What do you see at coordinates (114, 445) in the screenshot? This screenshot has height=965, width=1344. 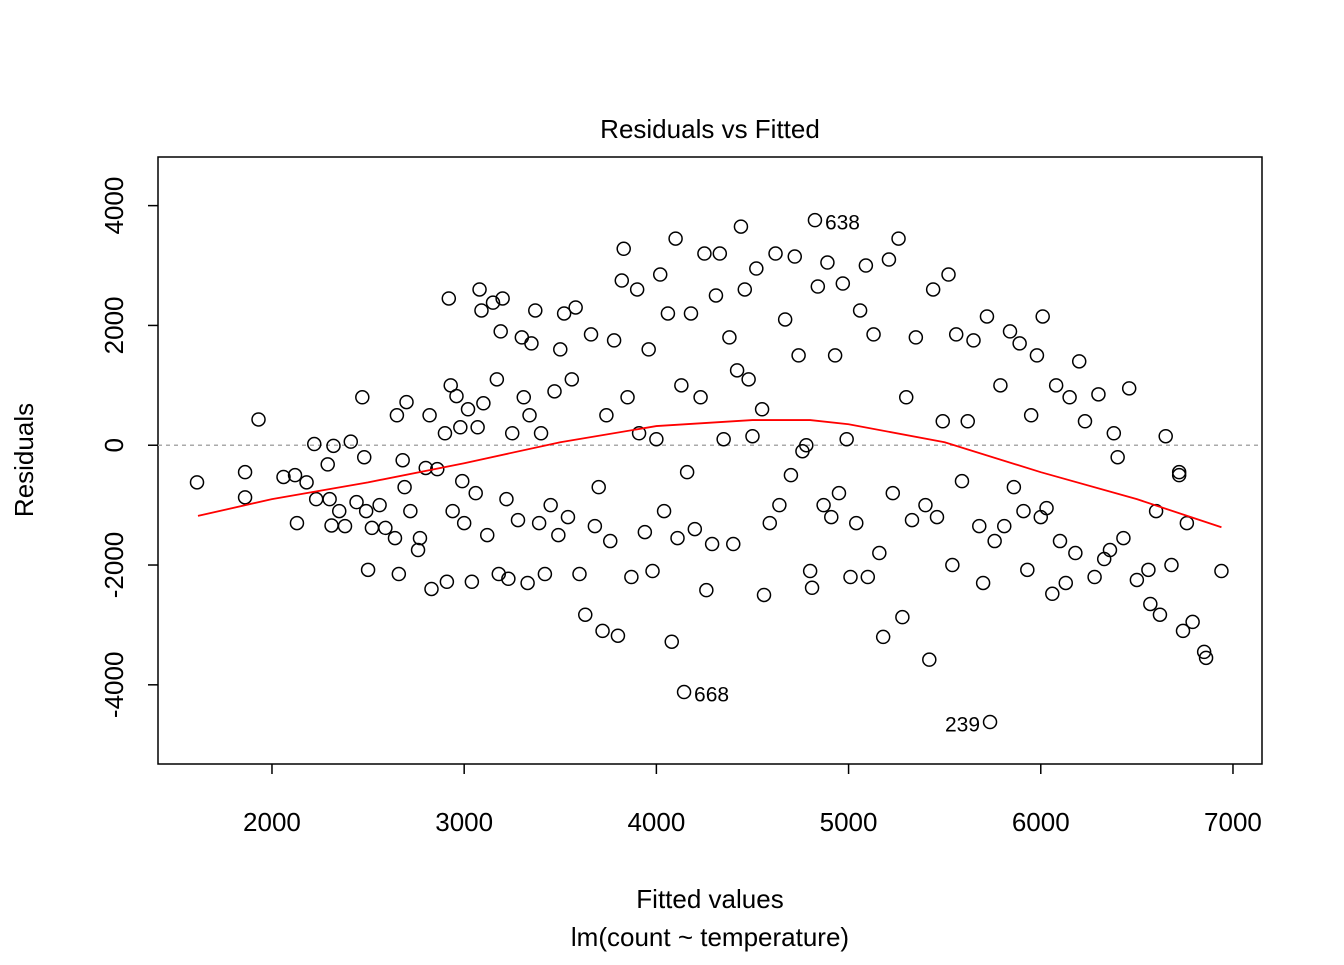 I see `y-tick-label: 0` at bounding box center [114, 445].